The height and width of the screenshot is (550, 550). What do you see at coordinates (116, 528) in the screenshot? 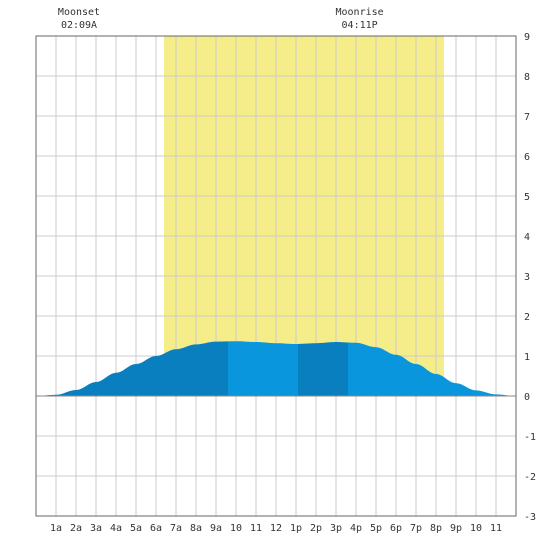
I see `x-tick-label: 4a` at bounding box center [116, 528].